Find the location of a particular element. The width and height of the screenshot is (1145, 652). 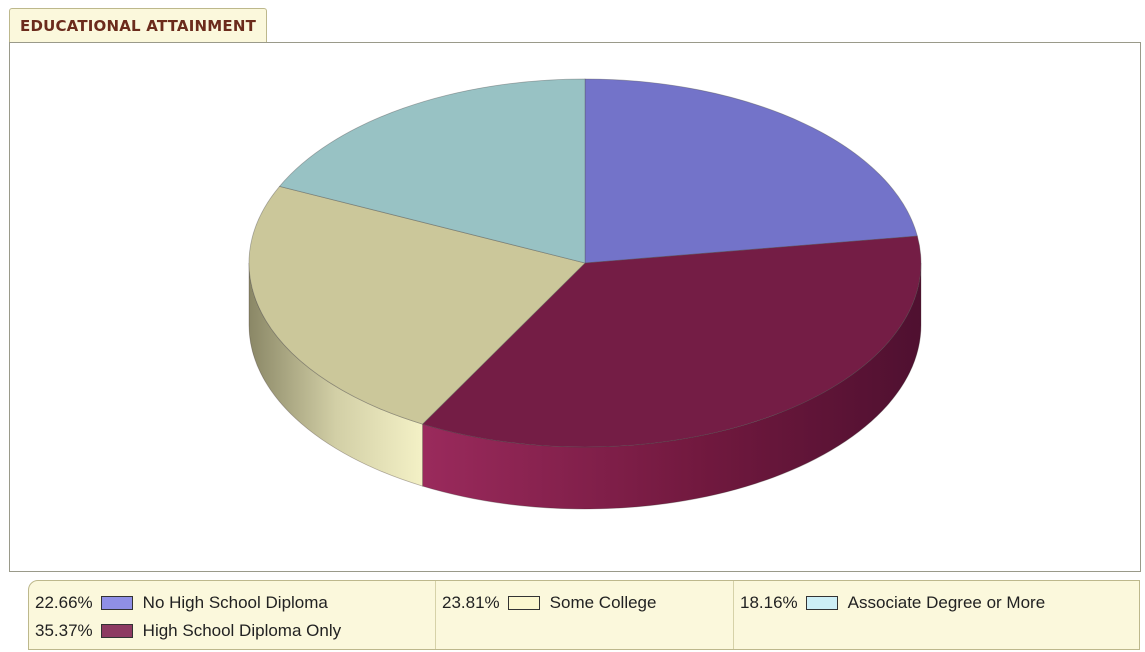

pie-slice-some-college is located at coordinates (417, 305).